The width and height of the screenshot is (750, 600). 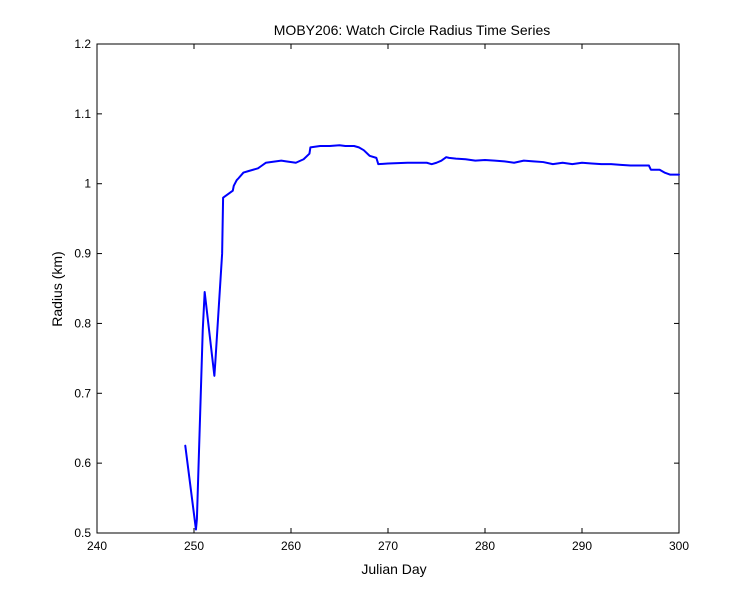 I want to click on x-tick-label: 270, so click(x=388, y=546).